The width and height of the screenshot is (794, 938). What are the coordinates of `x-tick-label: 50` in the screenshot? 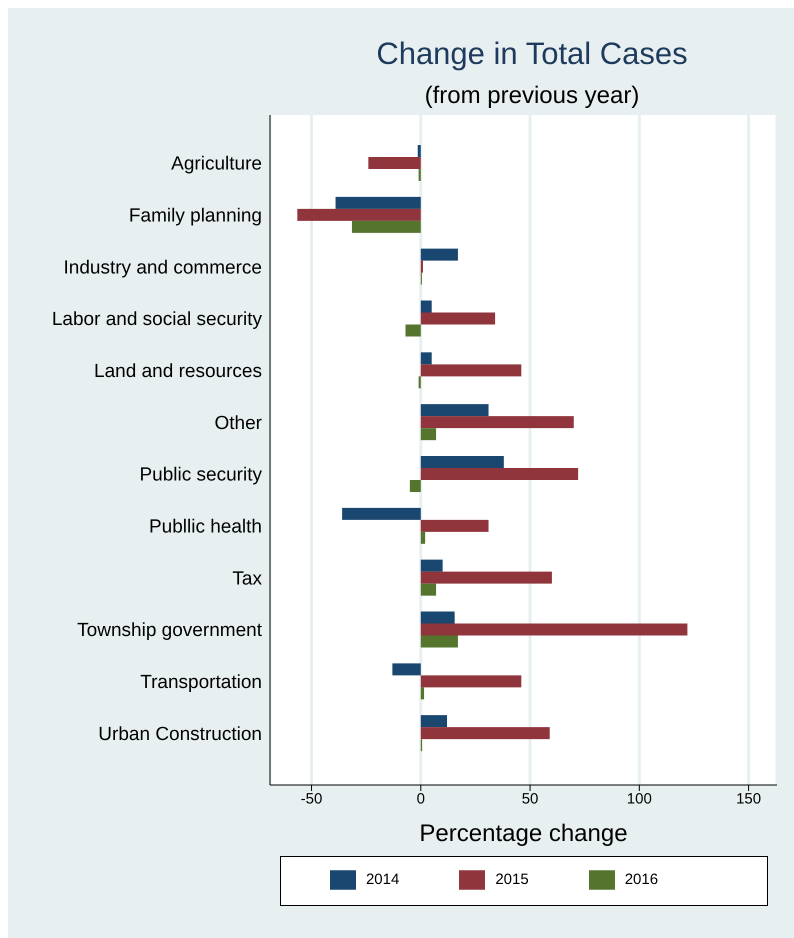 It's located at (530, 799).